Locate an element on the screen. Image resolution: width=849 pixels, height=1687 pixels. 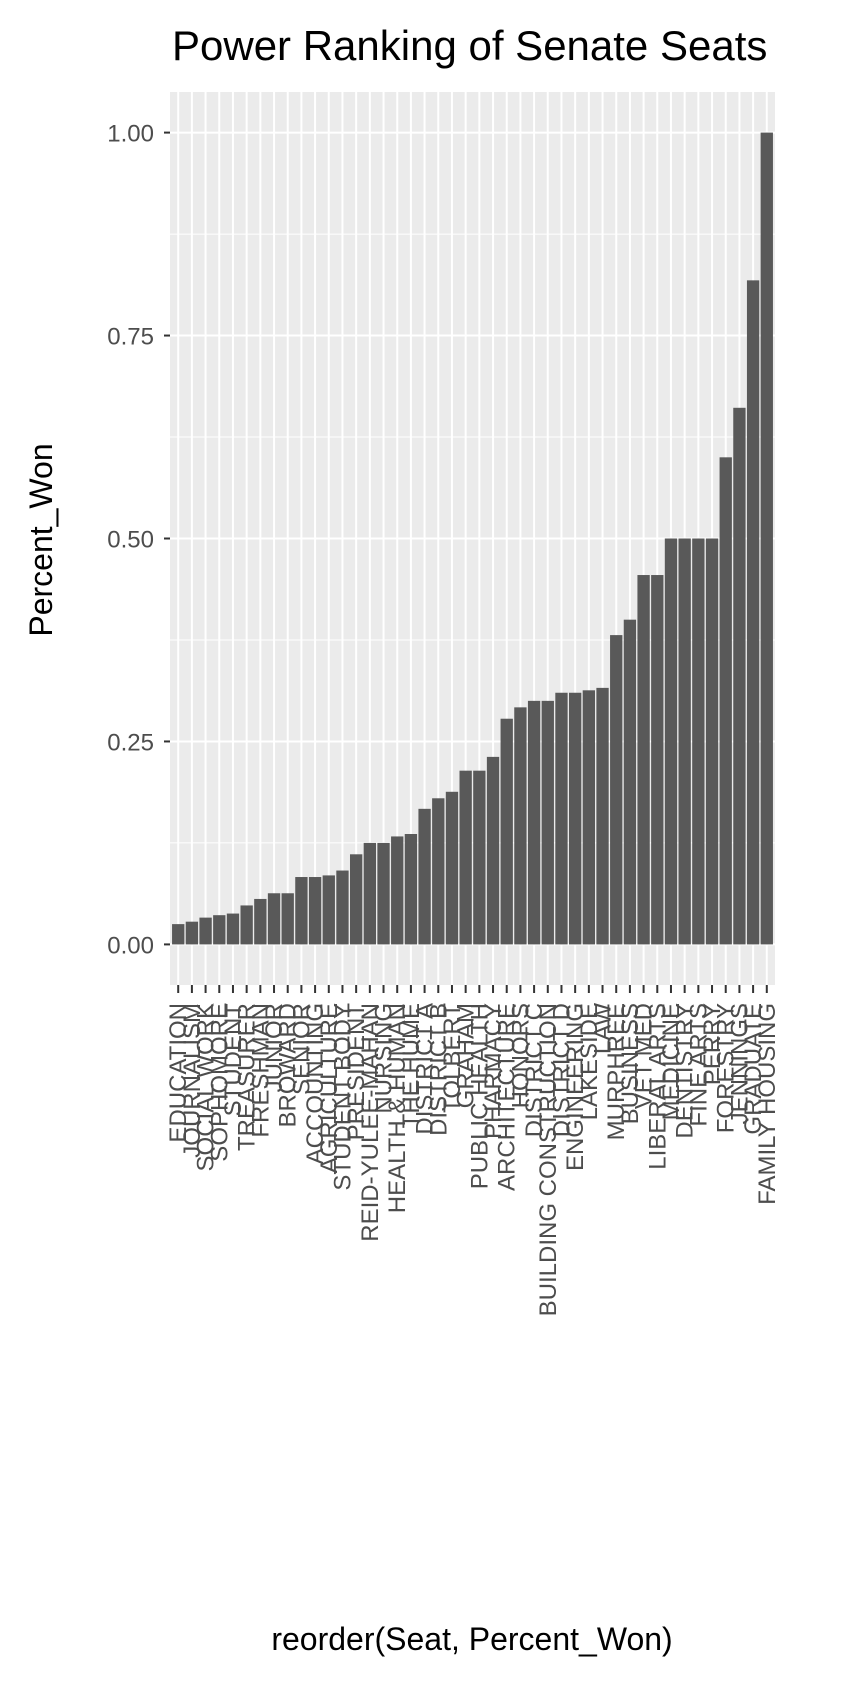
x-tick-label: NURSING is located at coordinates (384, 1058).